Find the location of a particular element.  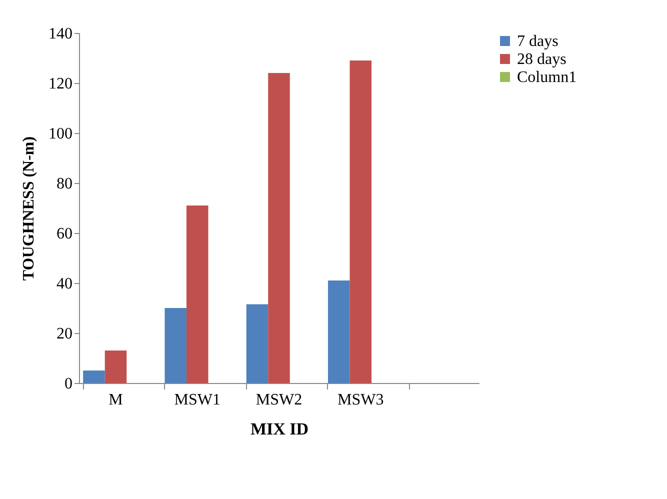

legend-label: 28 days is located at coordinates (541, 59).